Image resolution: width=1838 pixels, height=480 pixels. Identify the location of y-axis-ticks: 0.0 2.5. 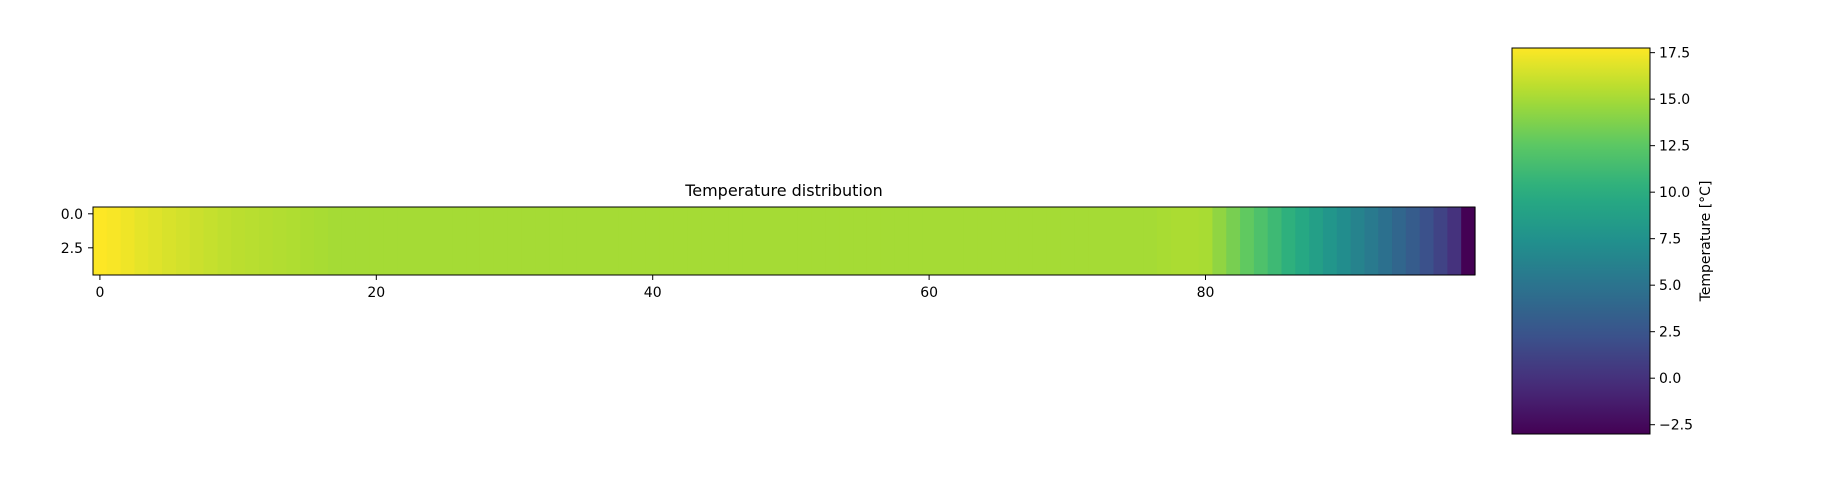
(77, 232).